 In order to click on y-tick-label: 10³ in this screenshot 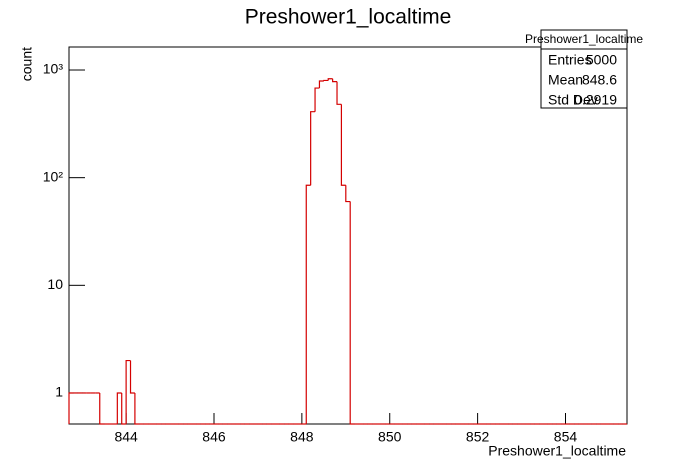, I will do `click(53, 69)`.